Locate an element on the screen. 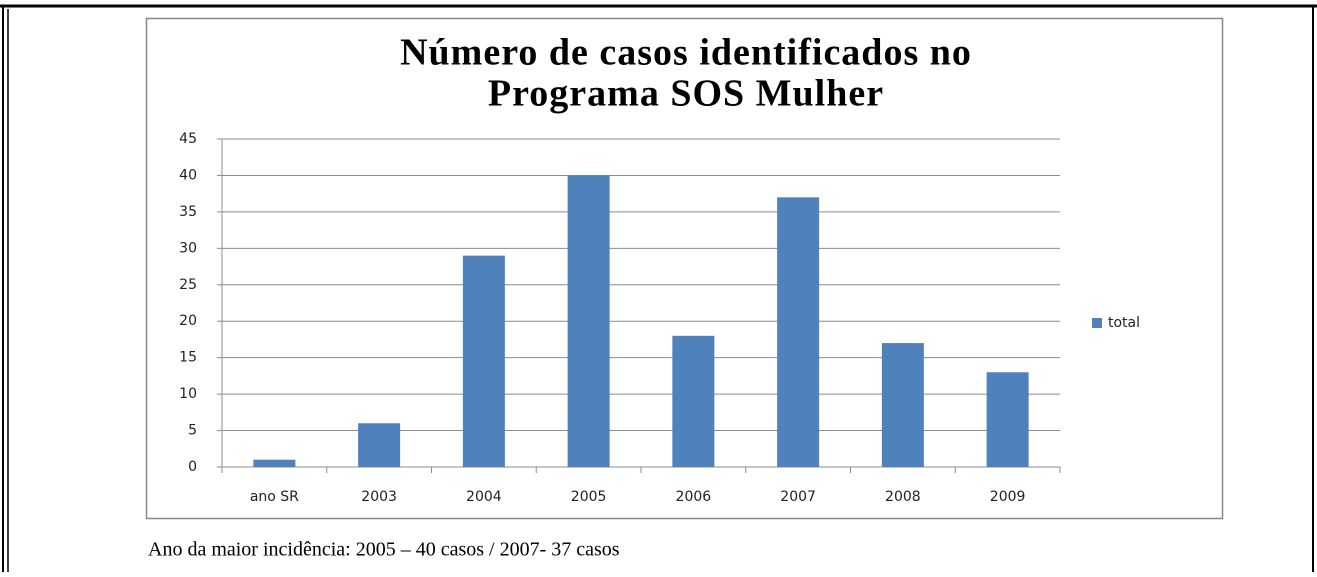  legend-swatch is located at coordinates (1097, 323).